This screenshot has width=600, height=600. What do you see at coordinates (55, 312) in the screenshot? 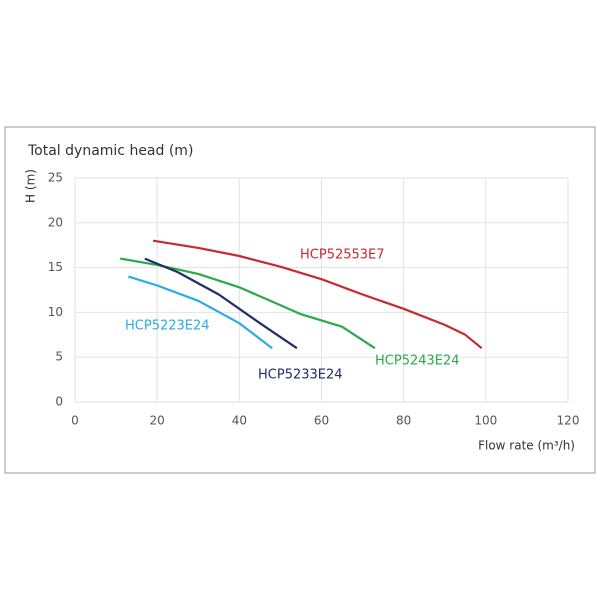
I see `y-tick-label: 10` at bounding box center [55, 312].